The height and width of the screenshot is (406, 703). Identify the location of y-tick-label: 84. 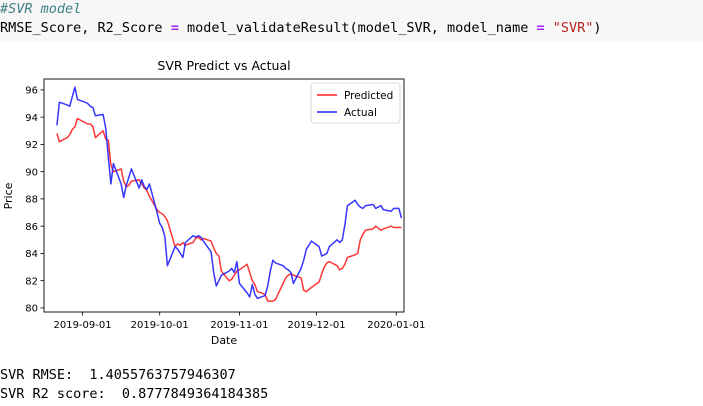
(31, 254).